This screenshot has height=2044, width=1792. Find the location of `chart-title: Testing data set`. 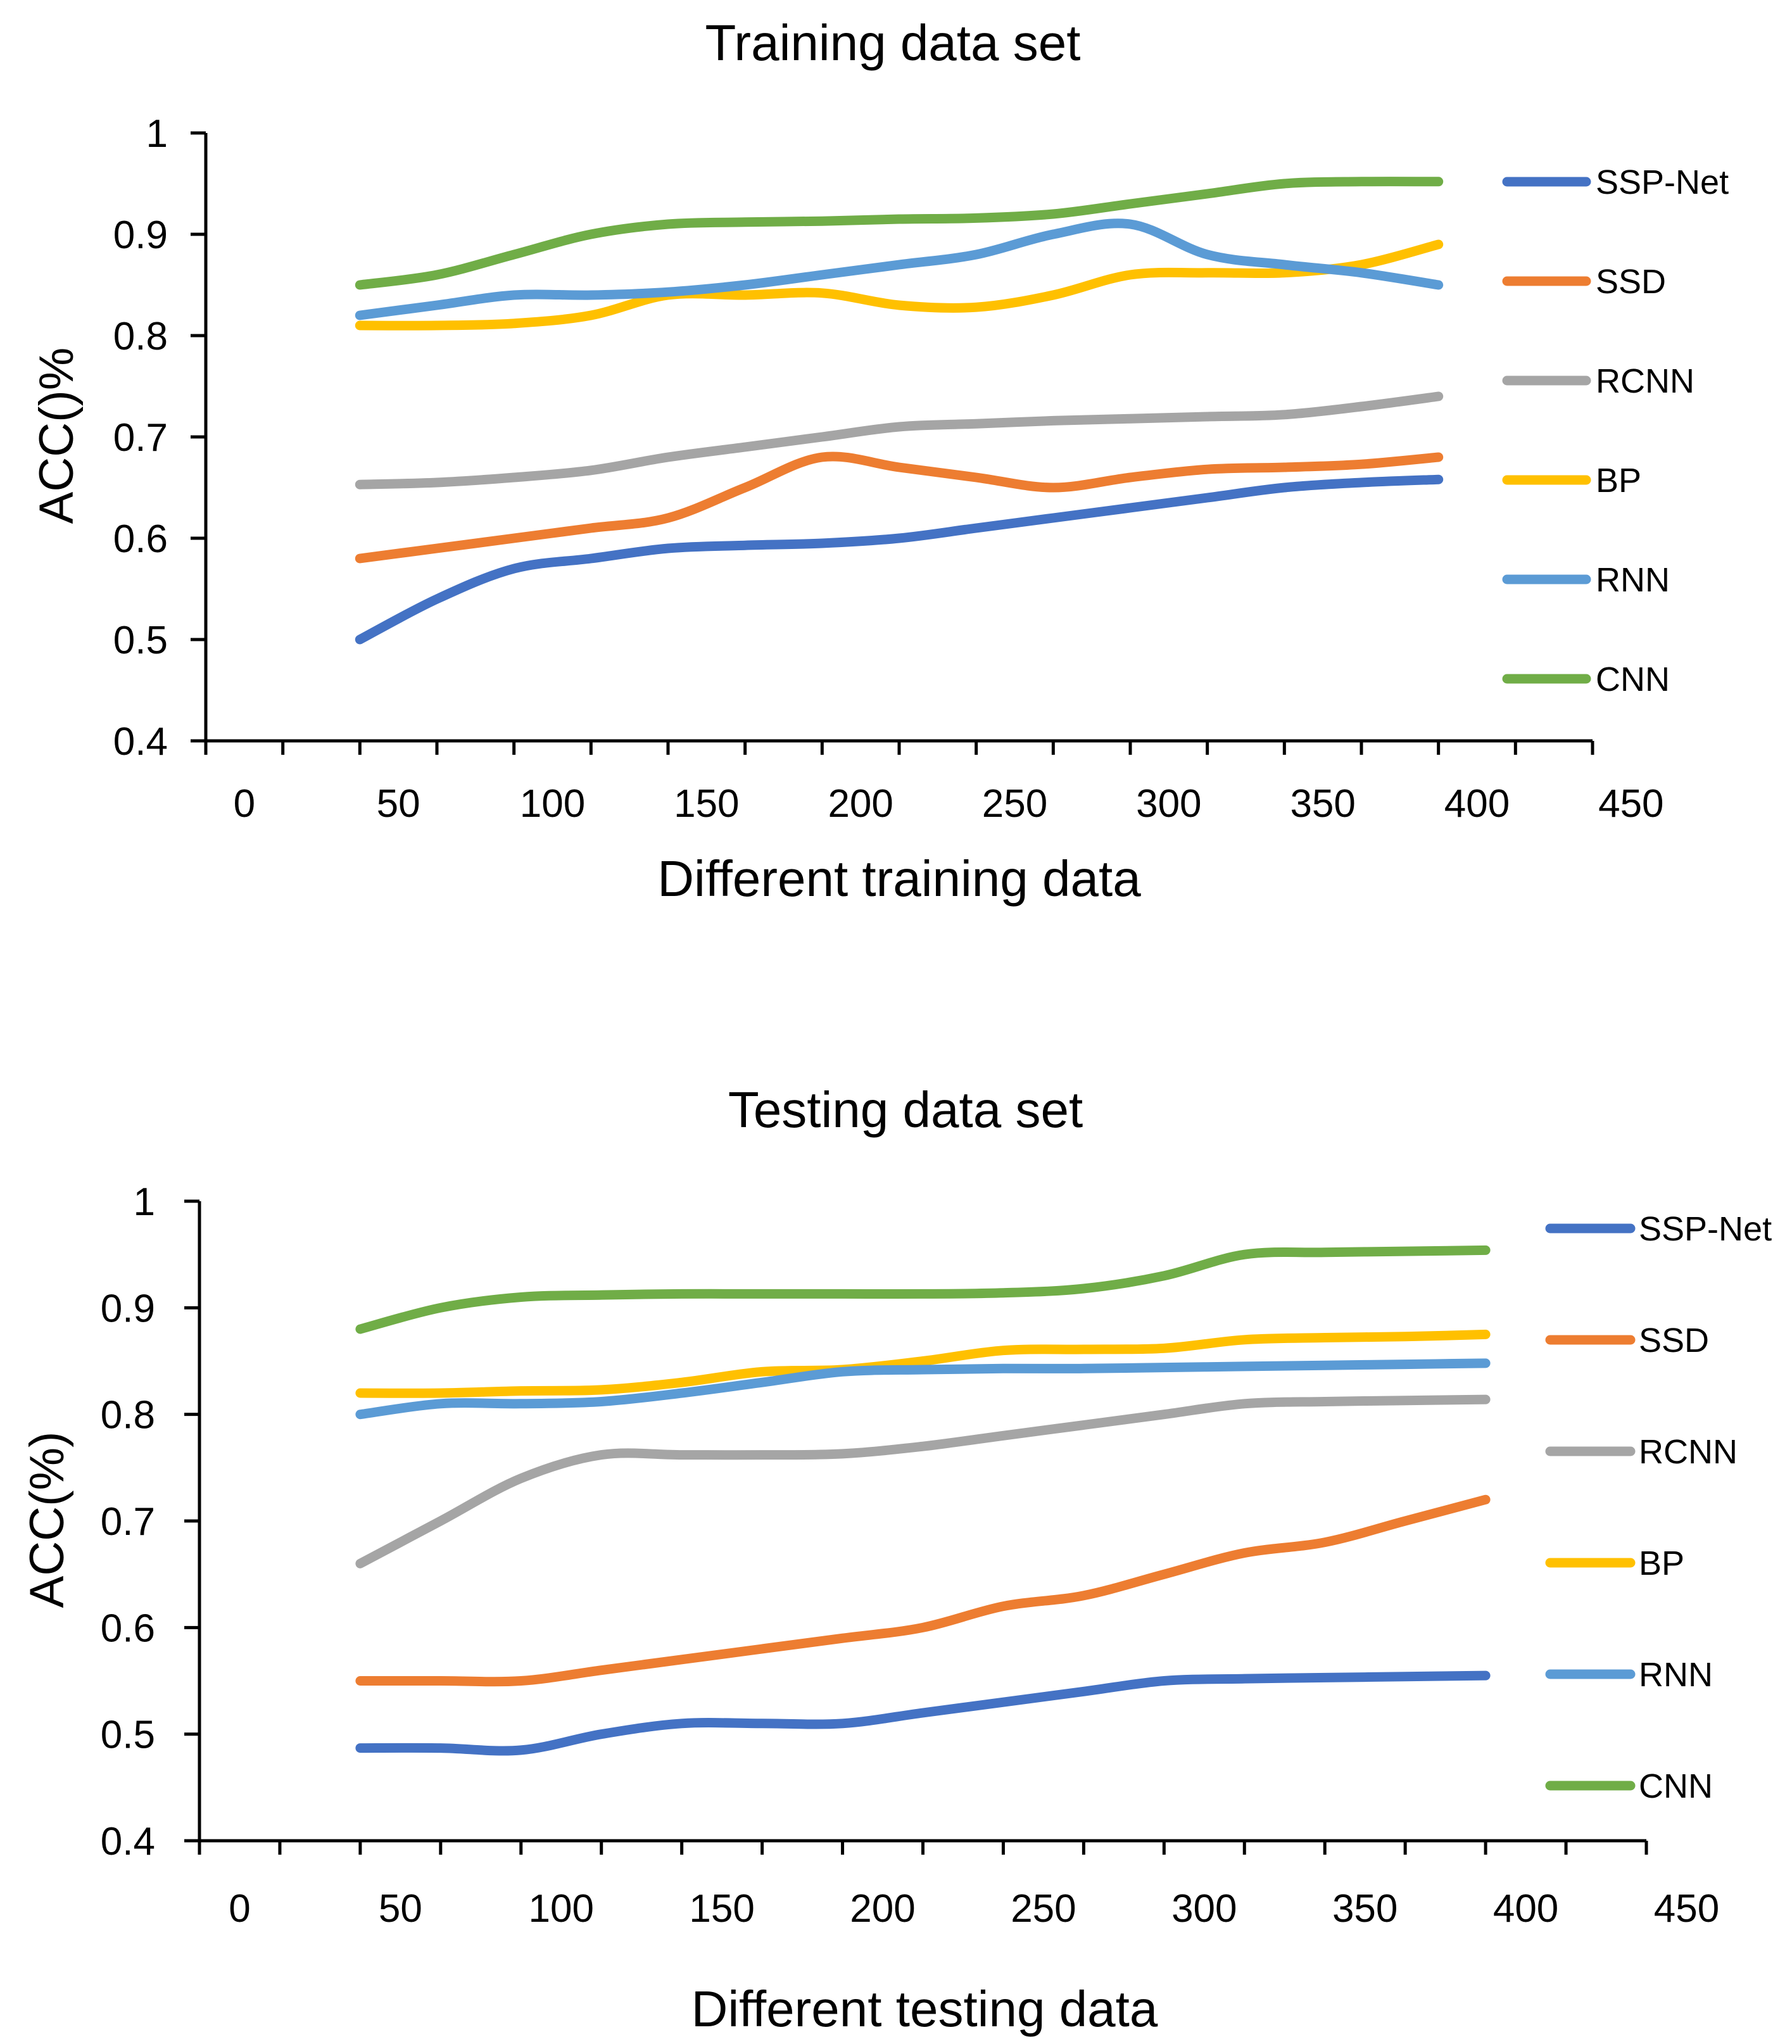

chart-title: Testing data set is located at coordinates (905, 1110).